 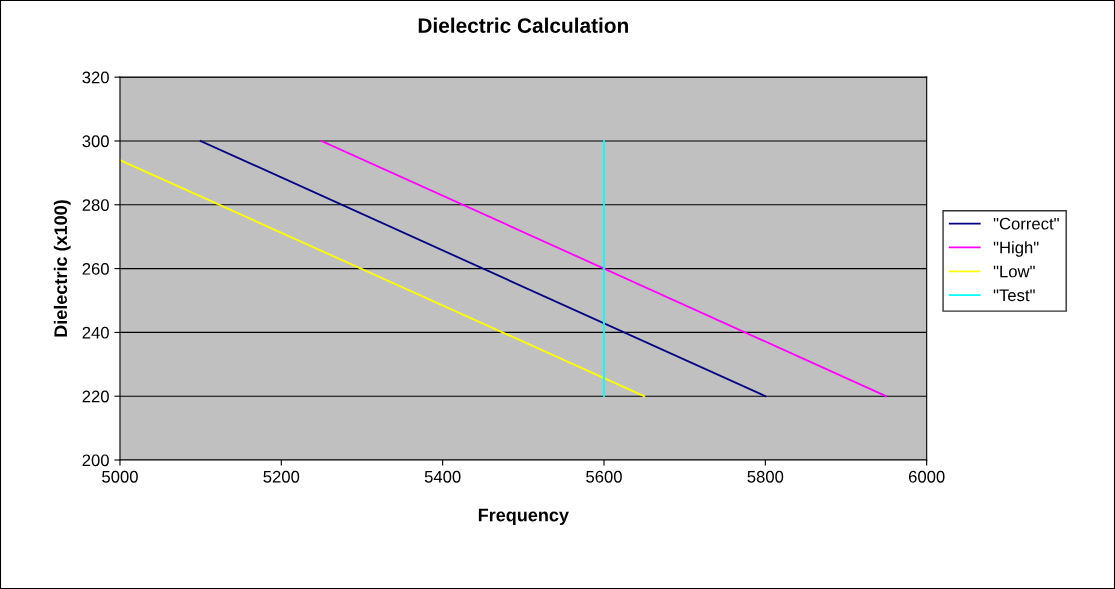 What do you see at coordinates (95, 205) in the screenshot?
I see `y-tick-label: 280` at bounding box center [95, 205].